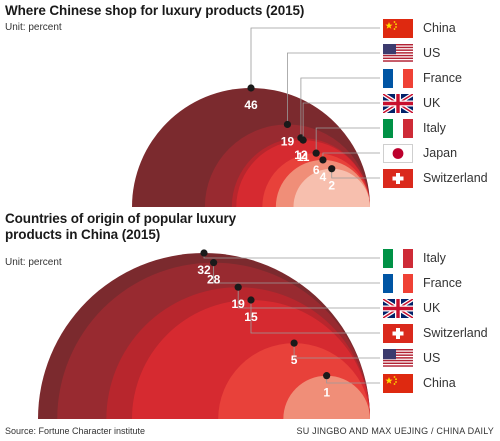  I want to click on leader-italy, so click(347, 140).